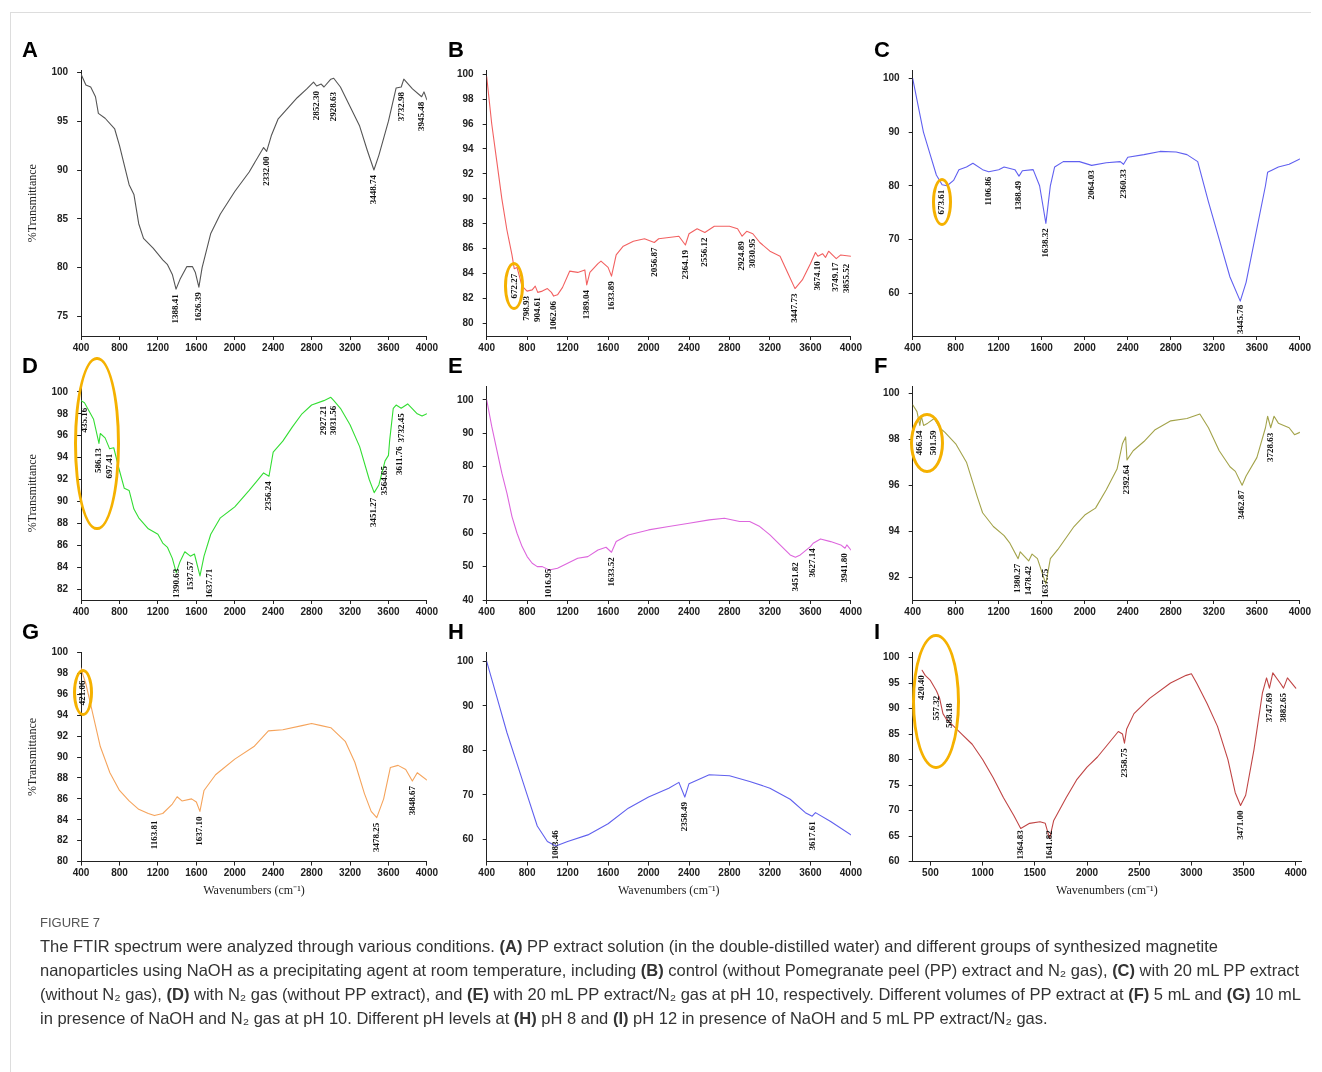 The height and width of the screenshot is (1072, 1322). I want to click on chart-title: C, so click(882, 50).